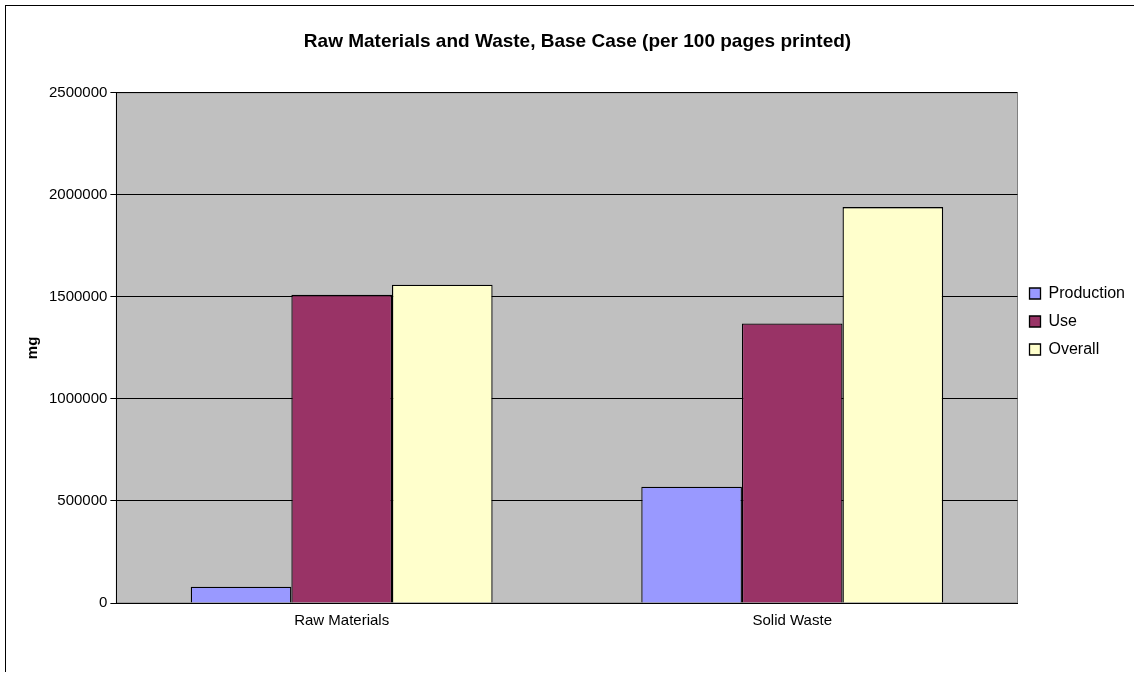  Describe the element at coordinates (103, 602) in the screenshot. I see `y-tick-label: 0` at that location.